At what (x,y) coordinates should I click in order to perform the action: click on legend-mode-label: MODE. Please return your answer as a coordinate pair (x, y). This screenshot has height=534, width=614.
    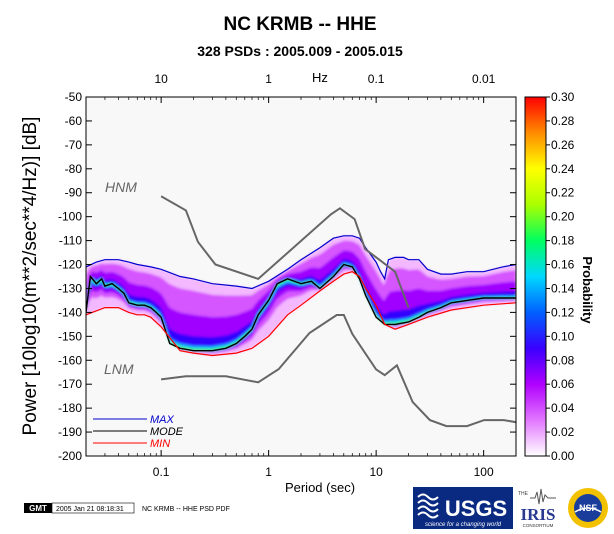
    Looking at the image, I should click on (167, 432).